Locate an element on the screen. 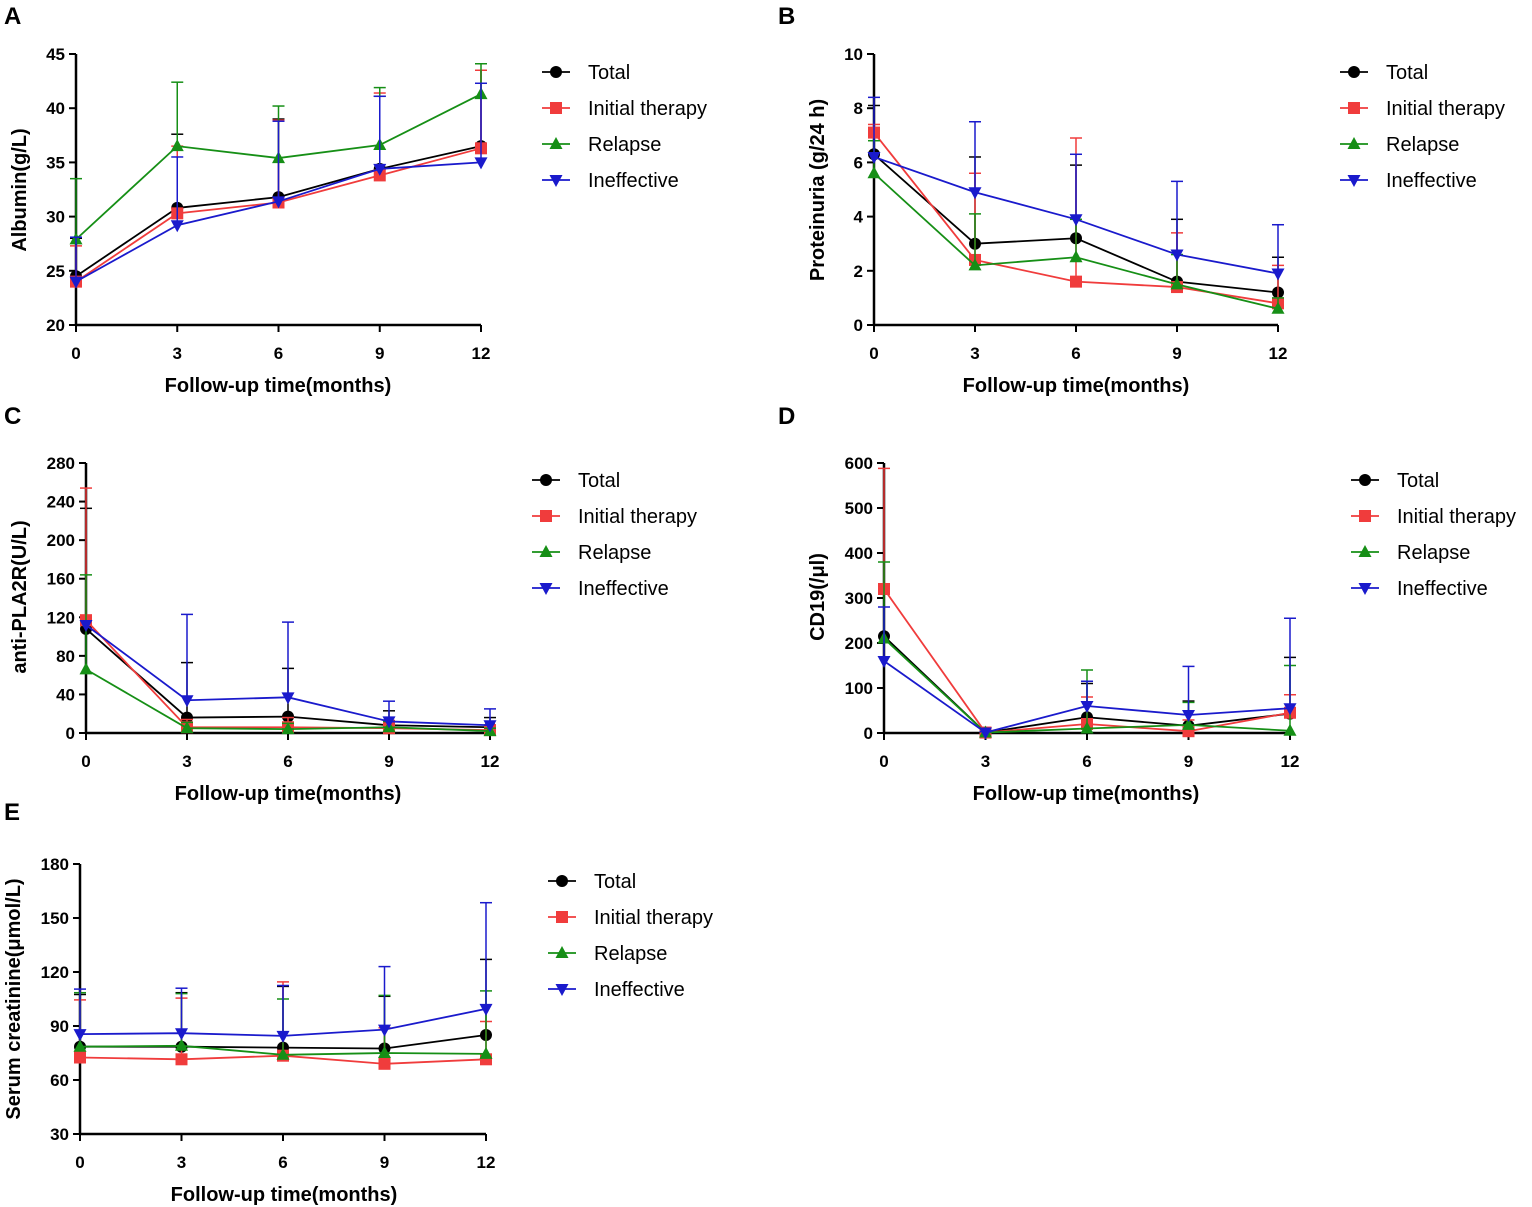 Image resolution: width=1532 pixels, height=1207 pixels. y-tick-label-c: 200 is located at coordinates (61, 540).